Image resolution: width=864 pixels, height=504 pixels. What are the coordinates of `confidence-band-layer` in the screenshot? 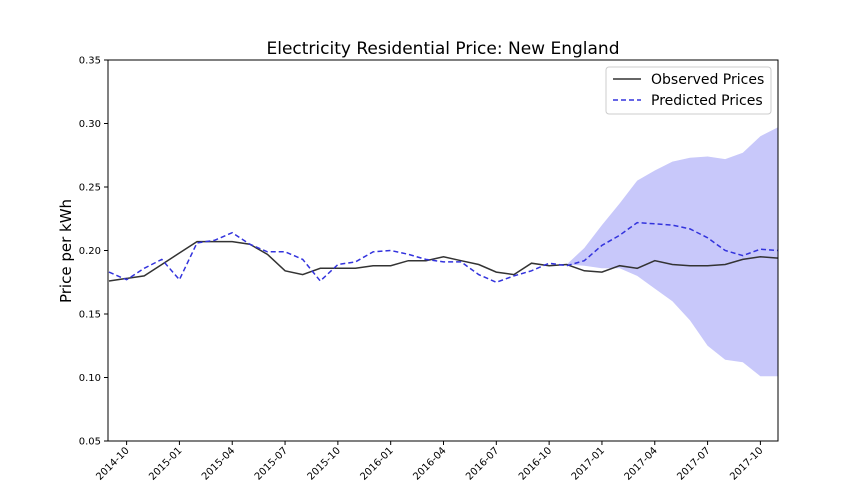 It's located at (672, 252).